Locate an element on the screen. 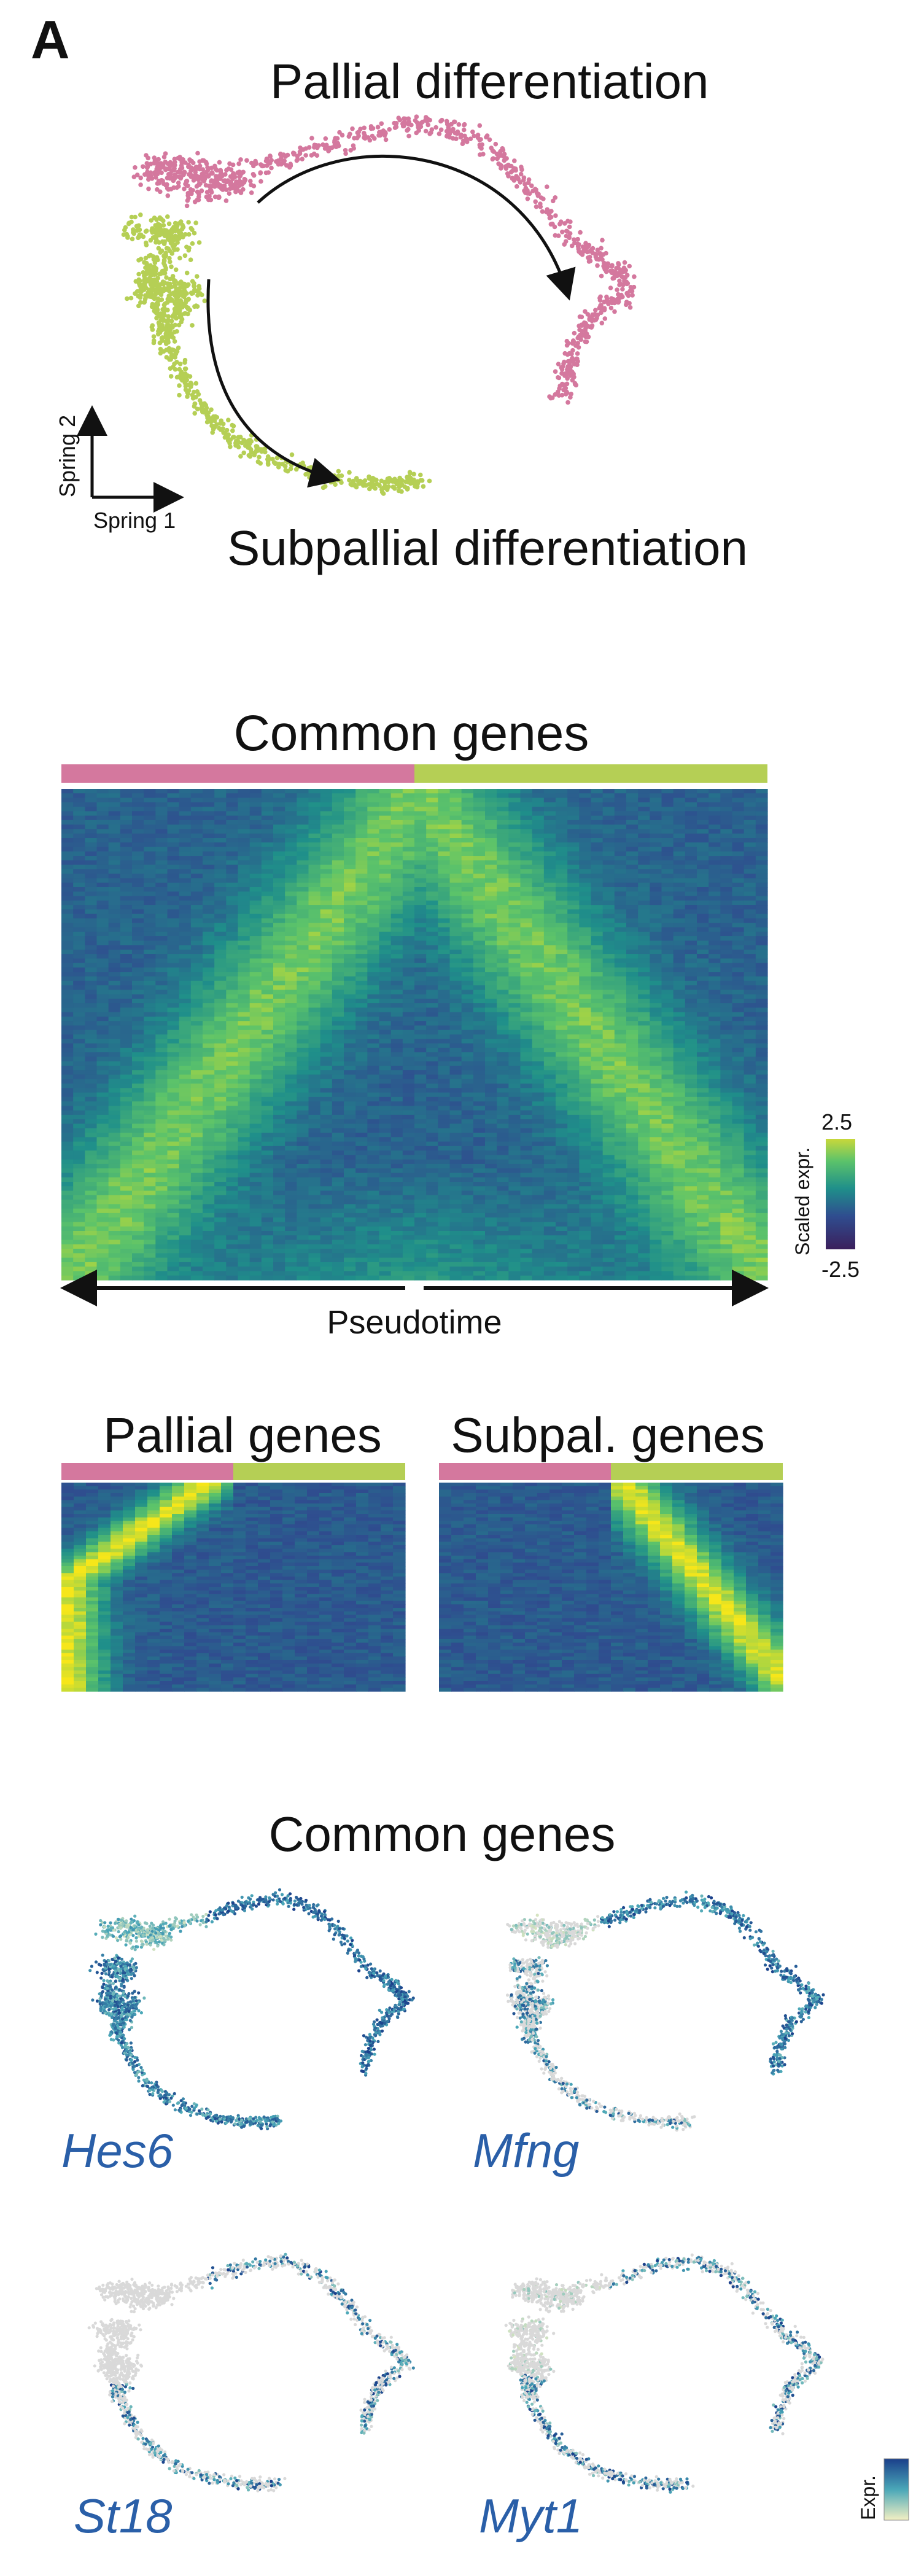  pallial-bar is located at coordinates (238, 773).